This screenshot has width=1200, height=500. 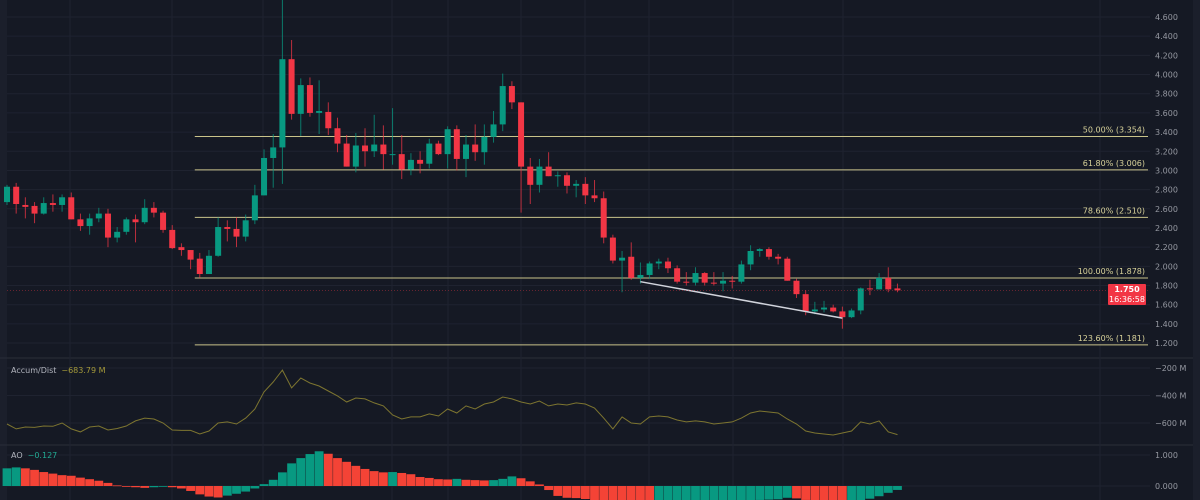 What do you see at coordinates (1166, 247) in the screenshot?
I see `price-axis-tick: 2.200` at bounding box center [1166, 247].